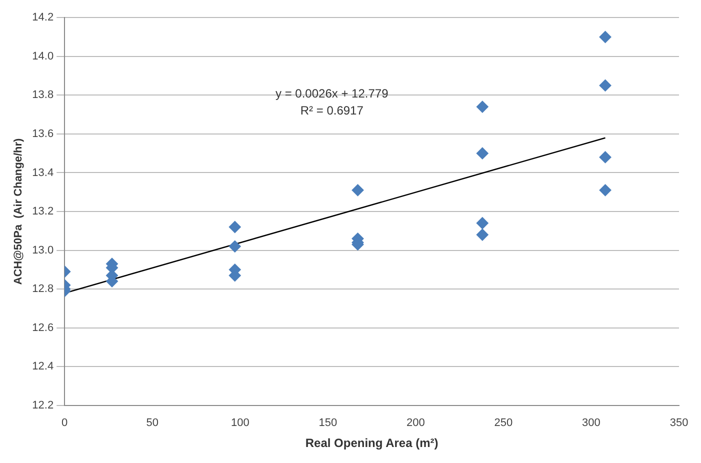  I want to click on y-axis-title: ACH@50Pa (Air Change/hr), so click(18, 211).